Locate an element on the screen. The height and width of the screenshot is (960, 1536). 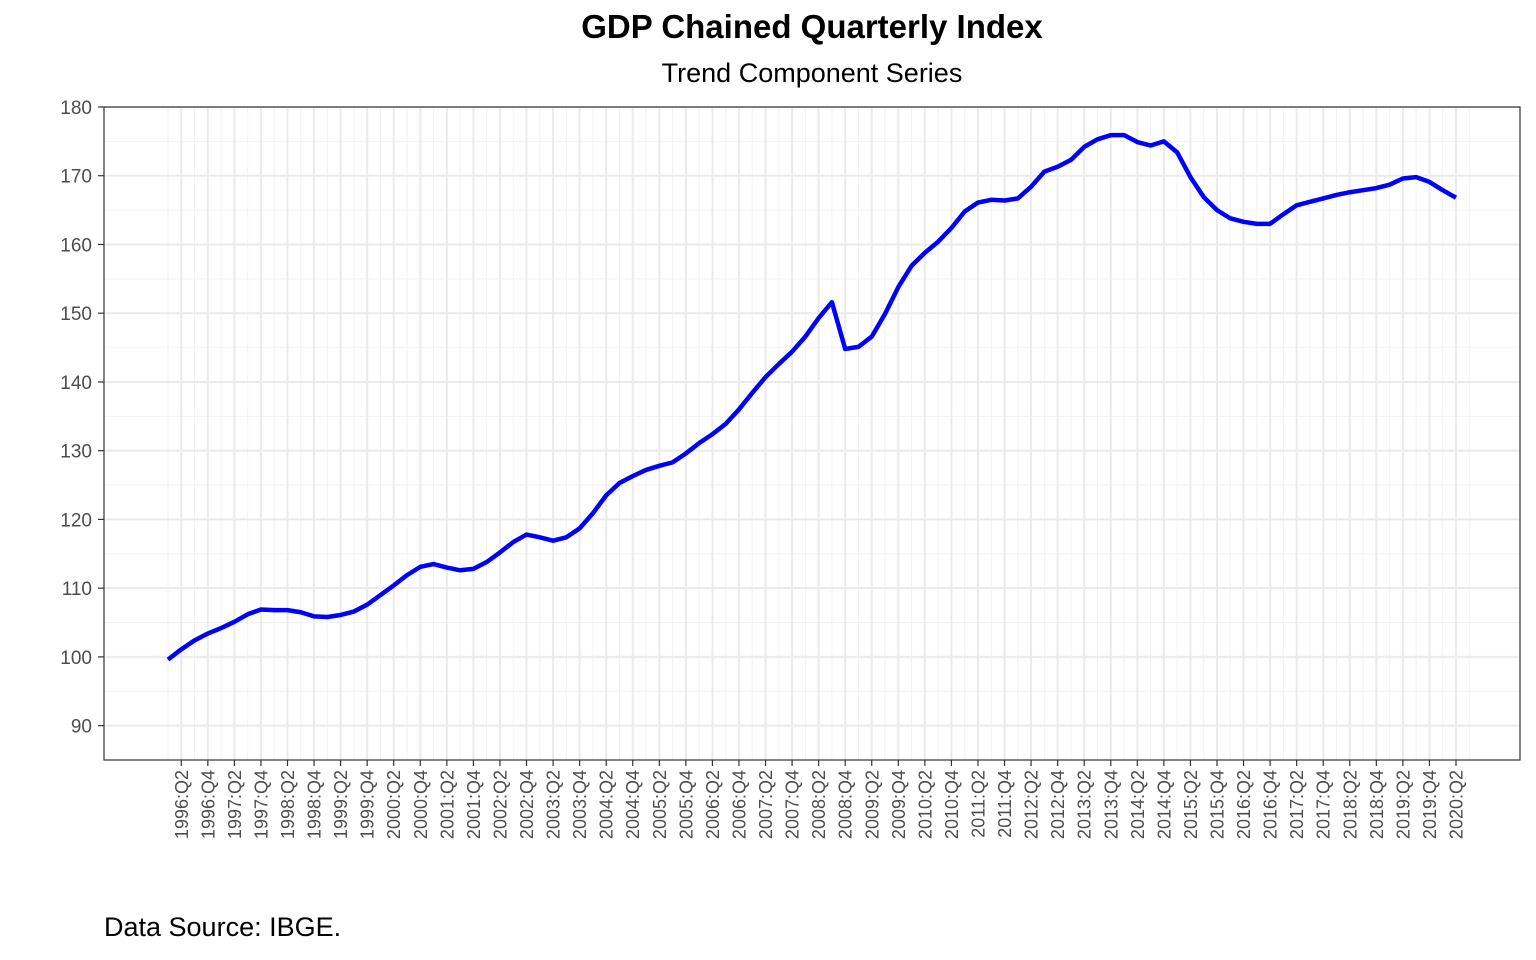
x-tick-label: 2018:Q2 is located at coordinates (1350, 804).